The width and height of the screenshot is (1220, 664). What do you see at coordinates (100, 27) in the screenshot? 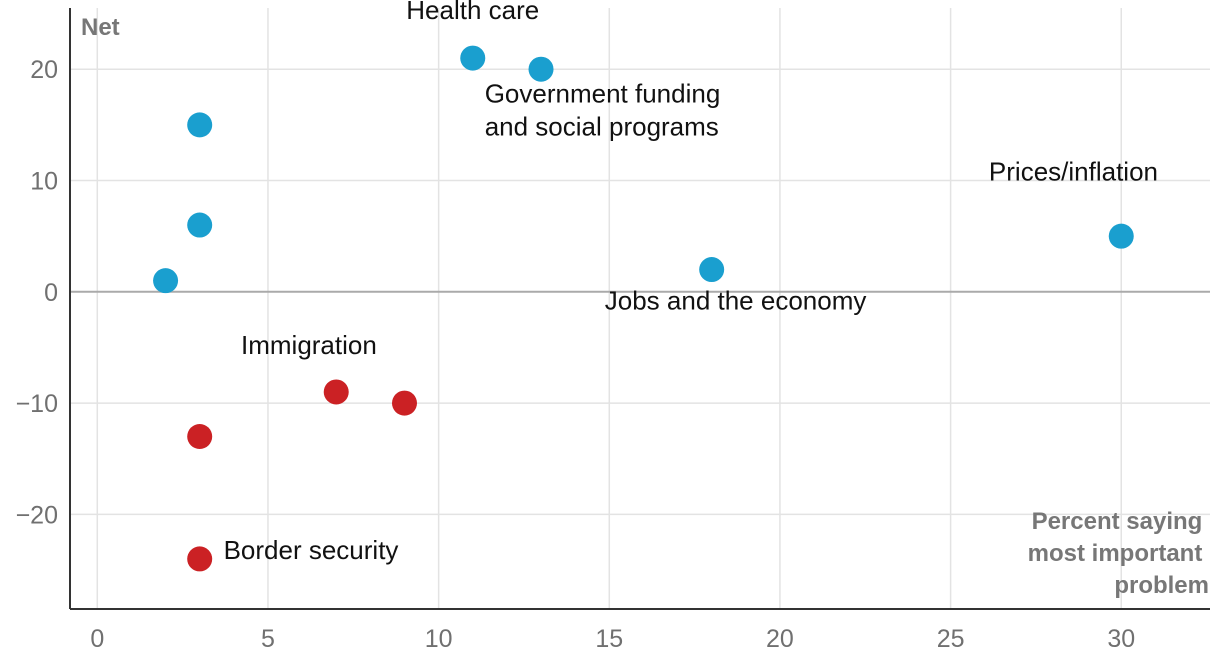
I see `y-axis-title: Net` at bounding box center [100, 27].